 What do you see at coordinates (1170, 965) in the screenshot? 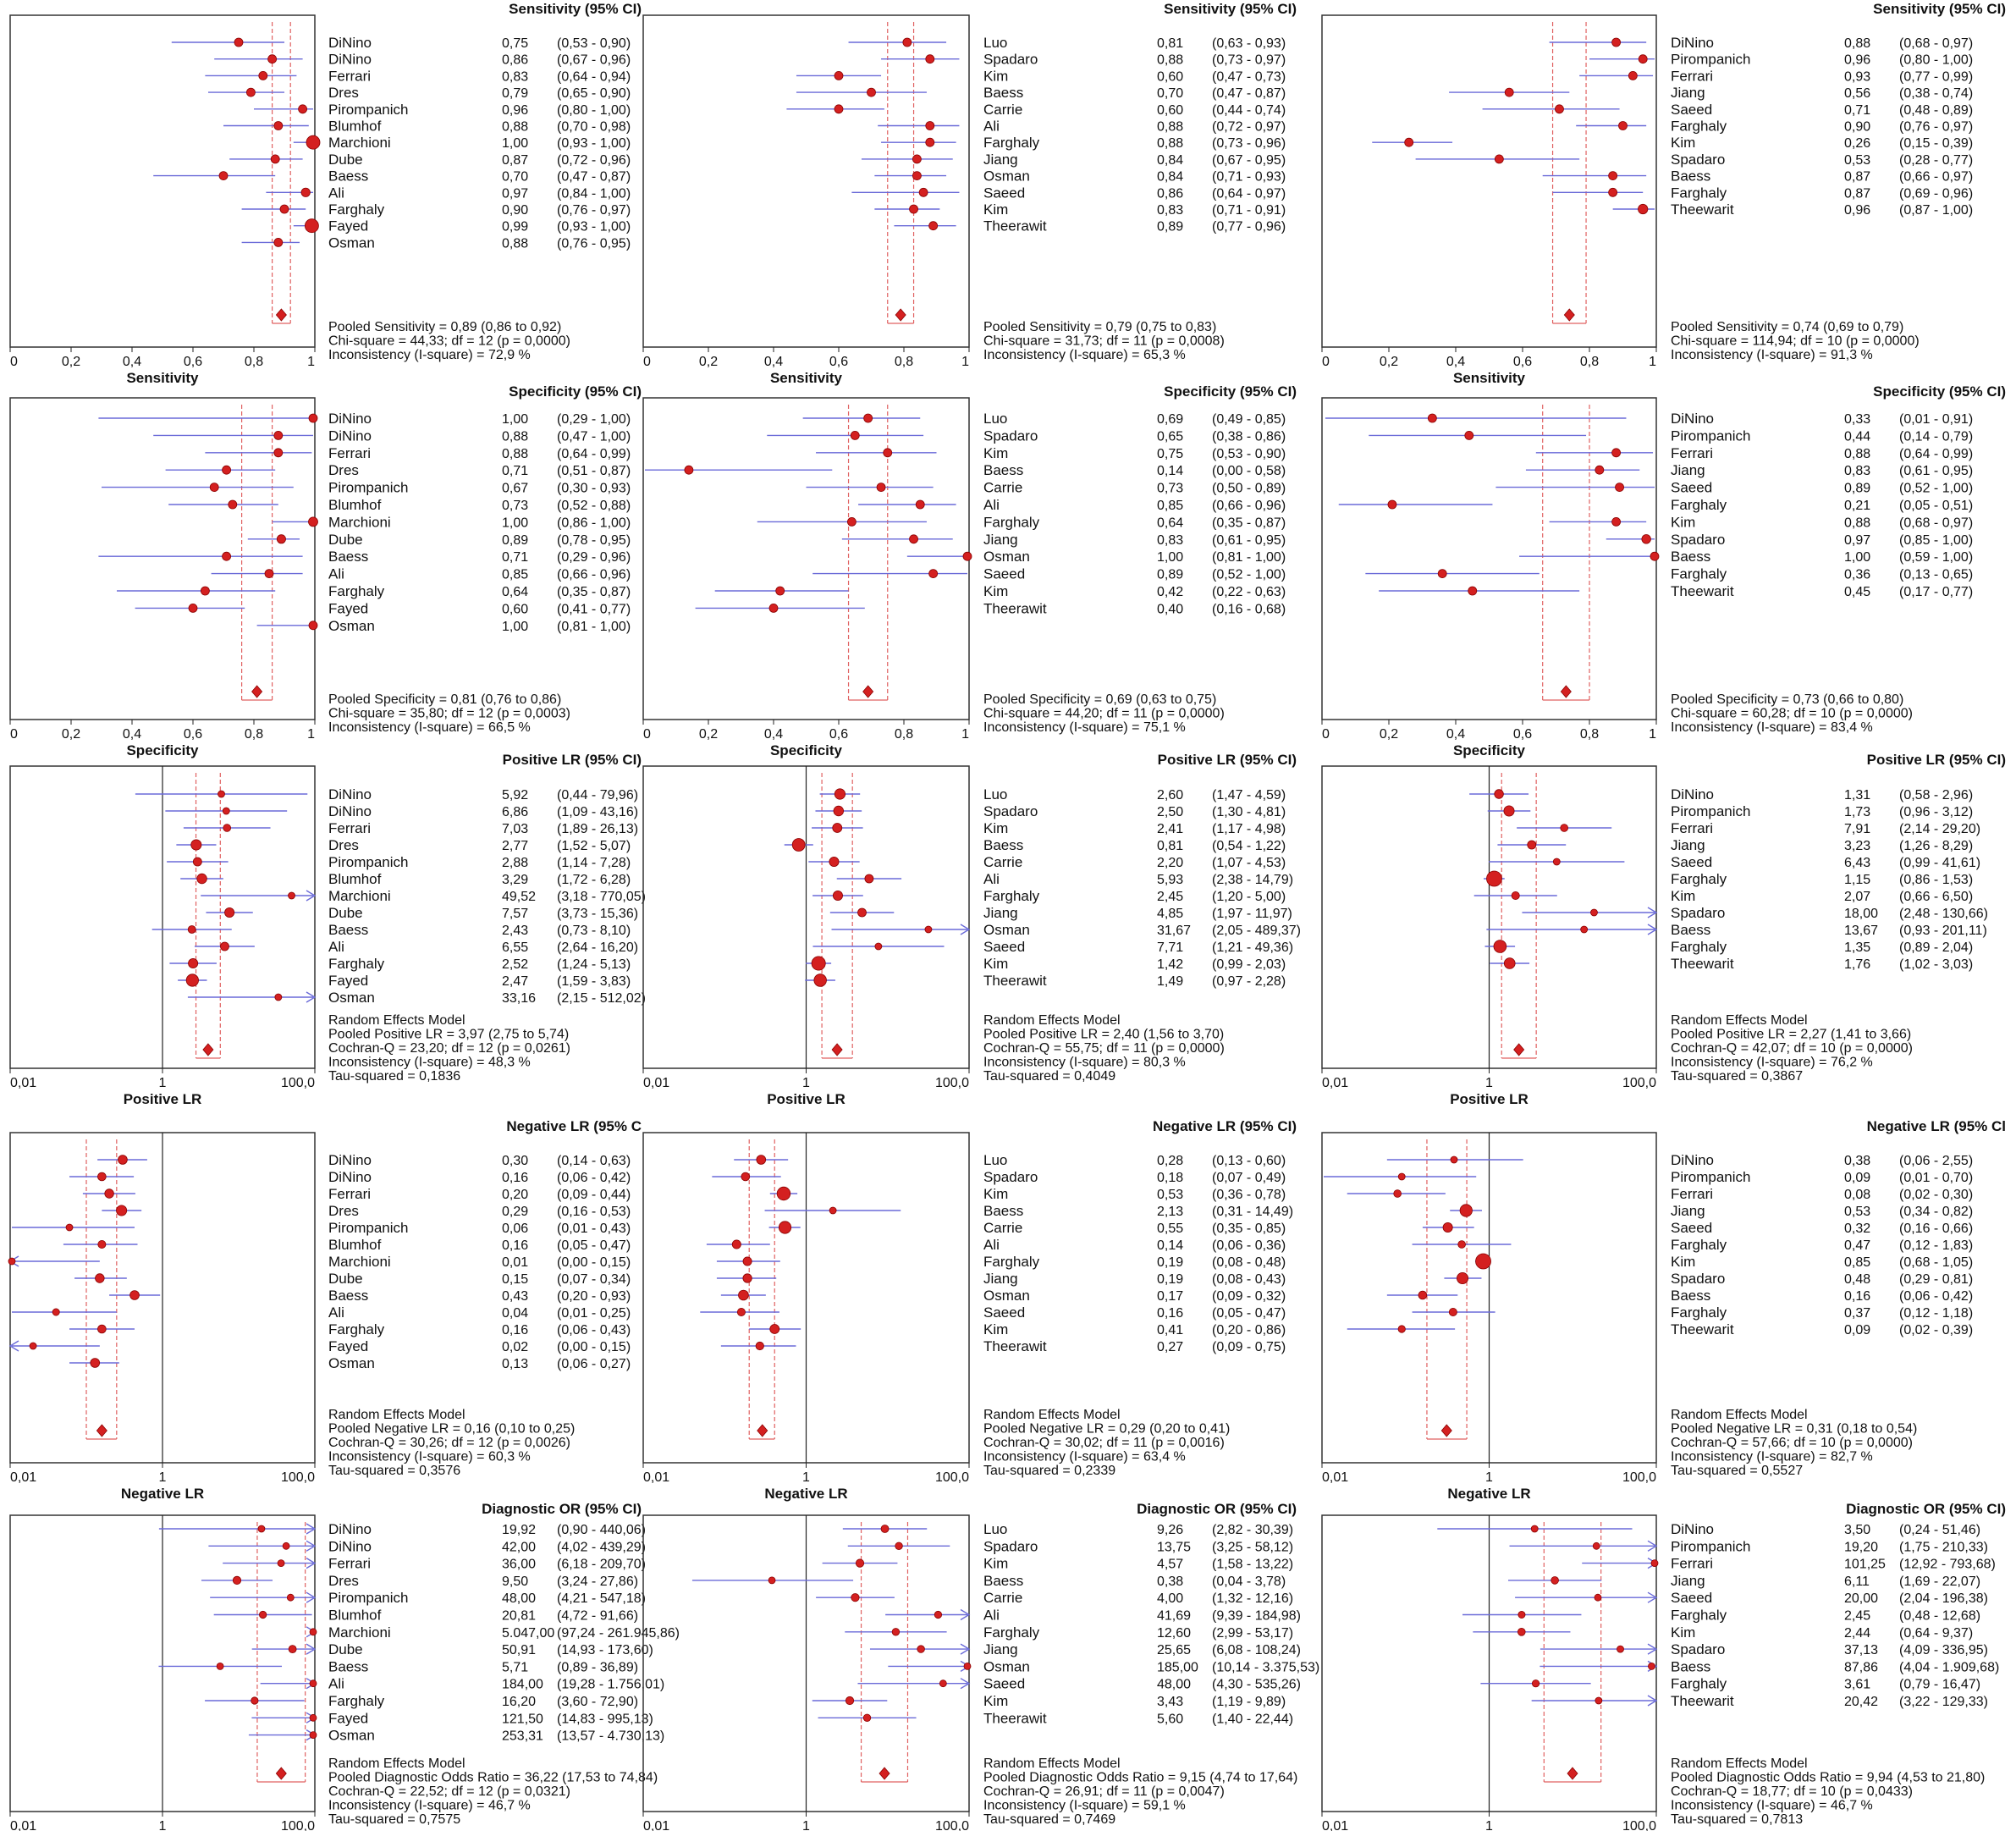
I see `study-estimate: 1,42` at bounding box center [1170, 965].